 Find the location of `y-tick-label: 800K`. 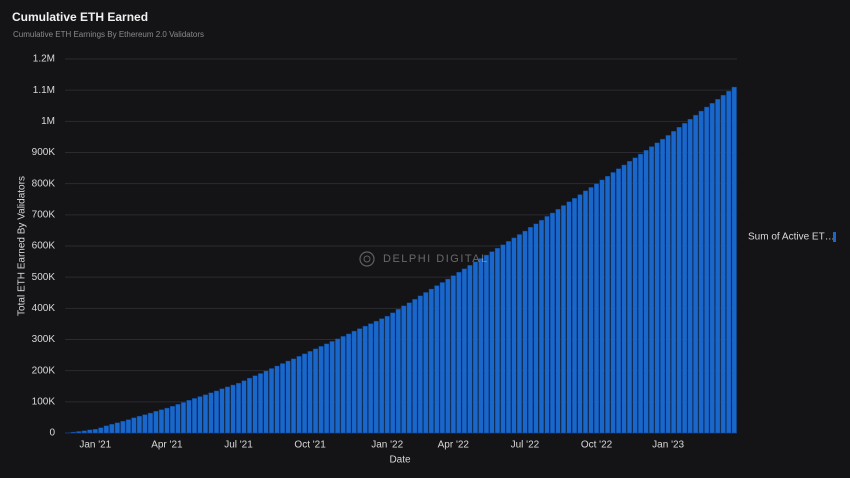

y-tick-label: 800K is located at coordinates (44, 183).